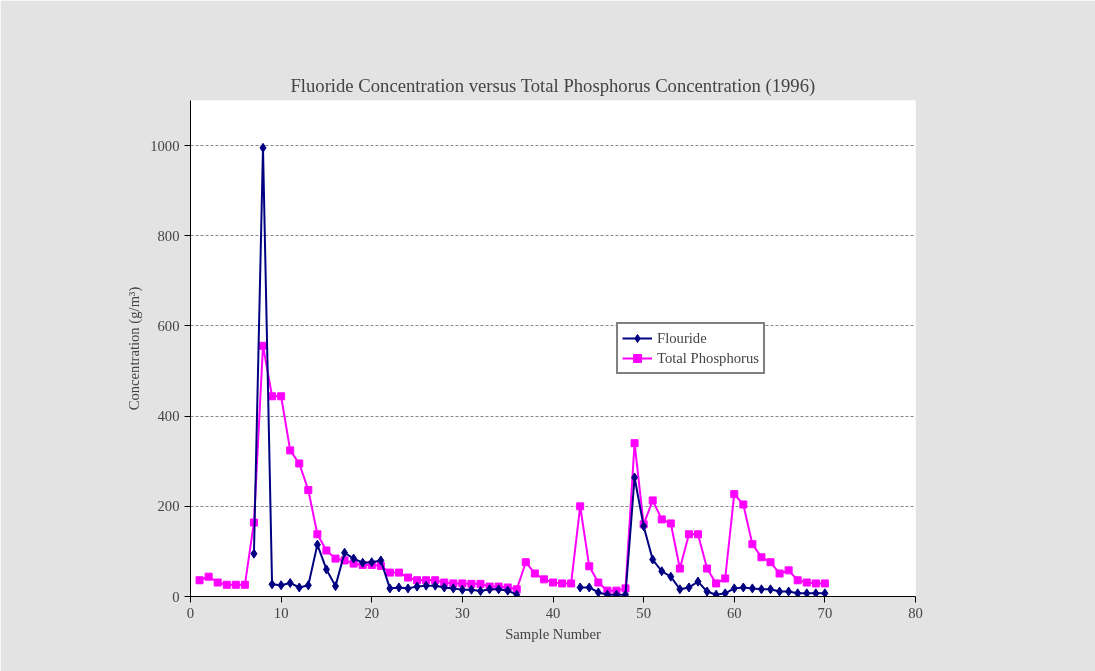  I want to click on legend-label: Flouride, so click(682, 338).